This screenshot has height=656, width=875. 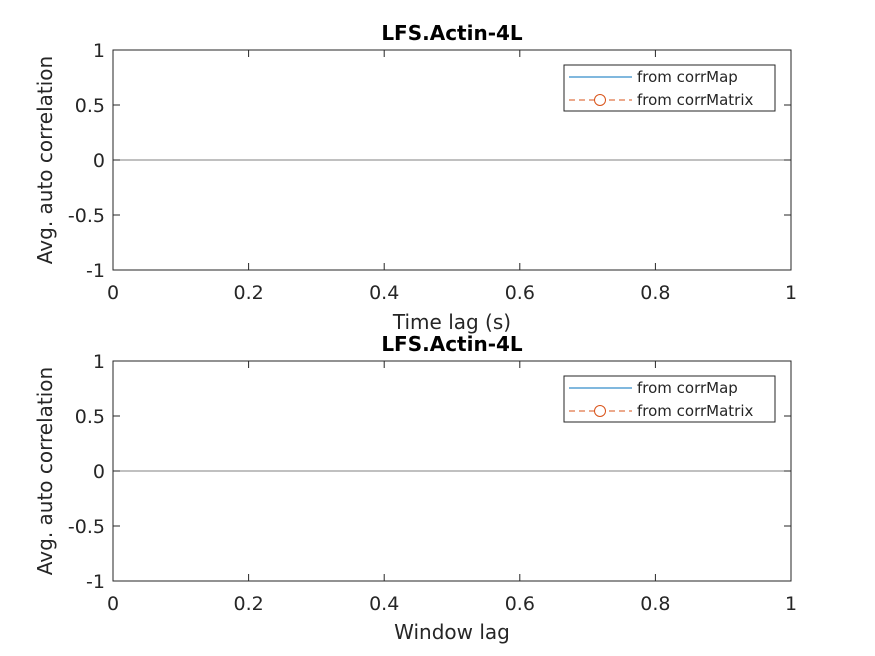 I want to click on x-axis-label: Time lag (s), so click(x=451, y=322).